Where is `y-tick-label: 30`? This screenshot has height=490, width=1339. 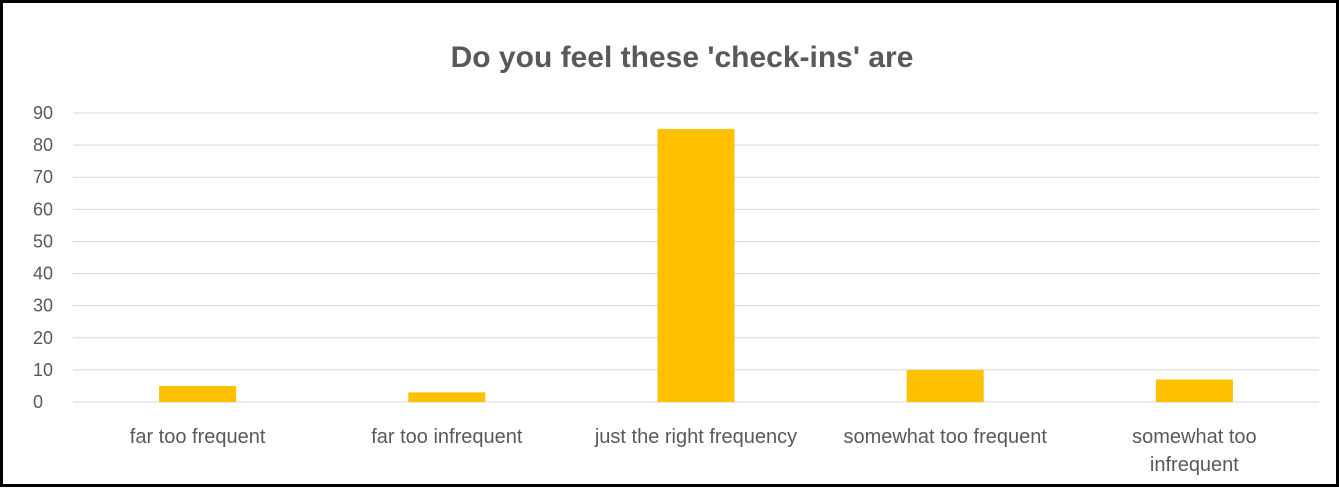 y-tick-label: 30 is located at coordinates (43, 306).